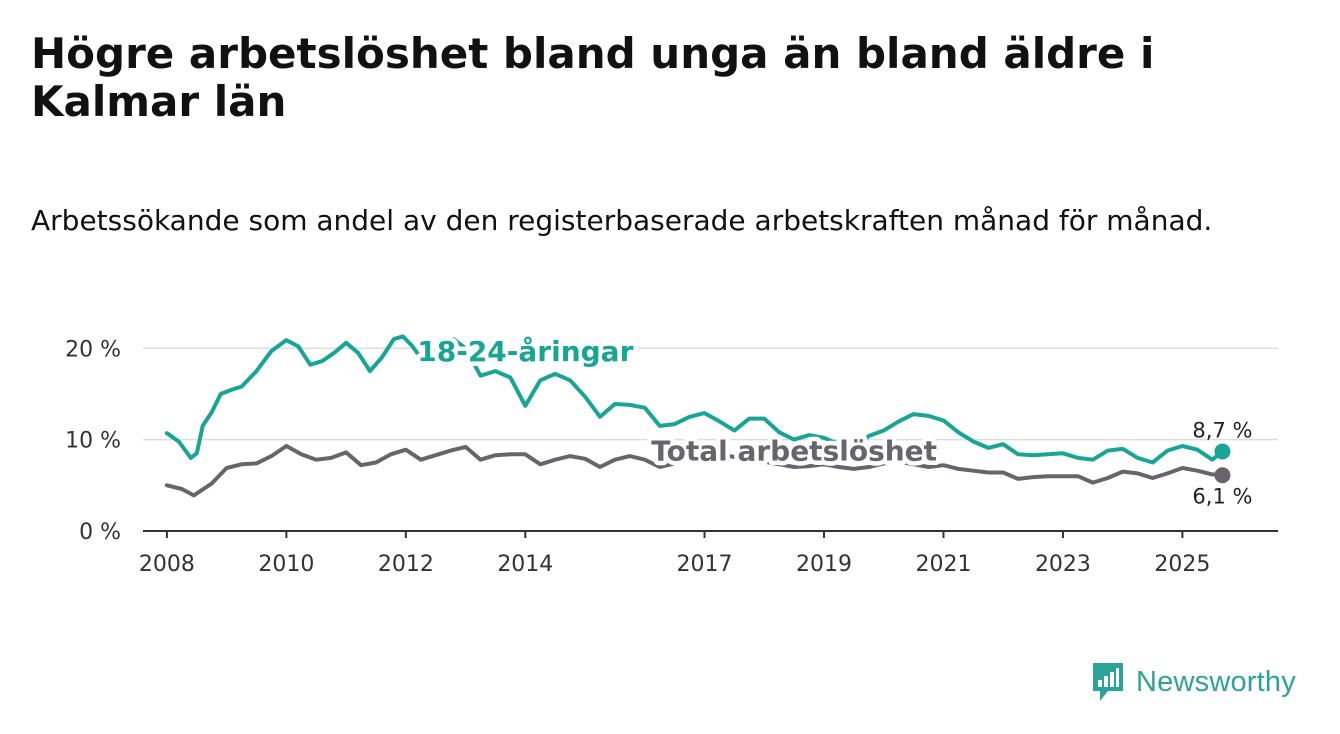 The image size is (1340, 734). Describe the element at coordinates (824, 564) in the screenshot. I see `x-tick-label: 2019` at that location.